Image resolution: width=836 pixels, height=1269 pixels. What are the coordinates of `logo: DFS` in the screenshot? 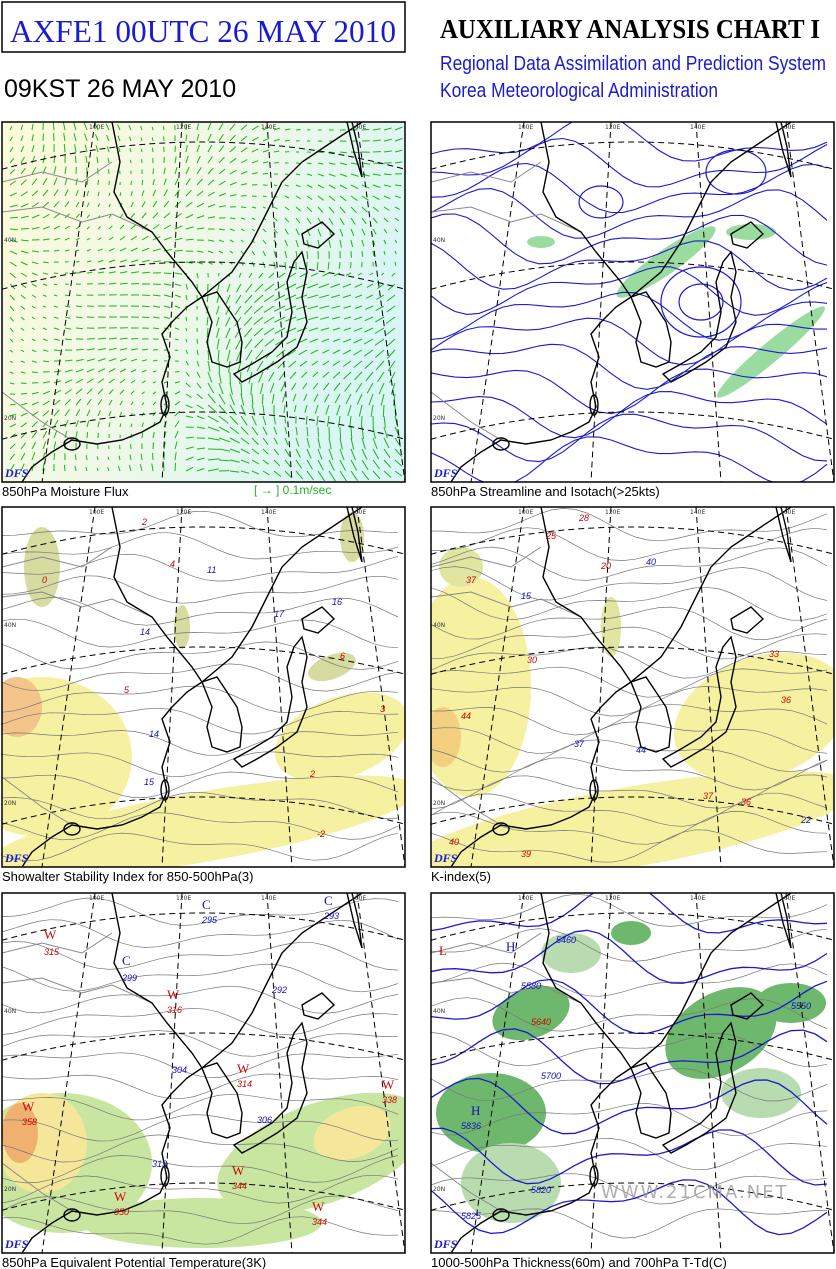 It's located at (16, 473).